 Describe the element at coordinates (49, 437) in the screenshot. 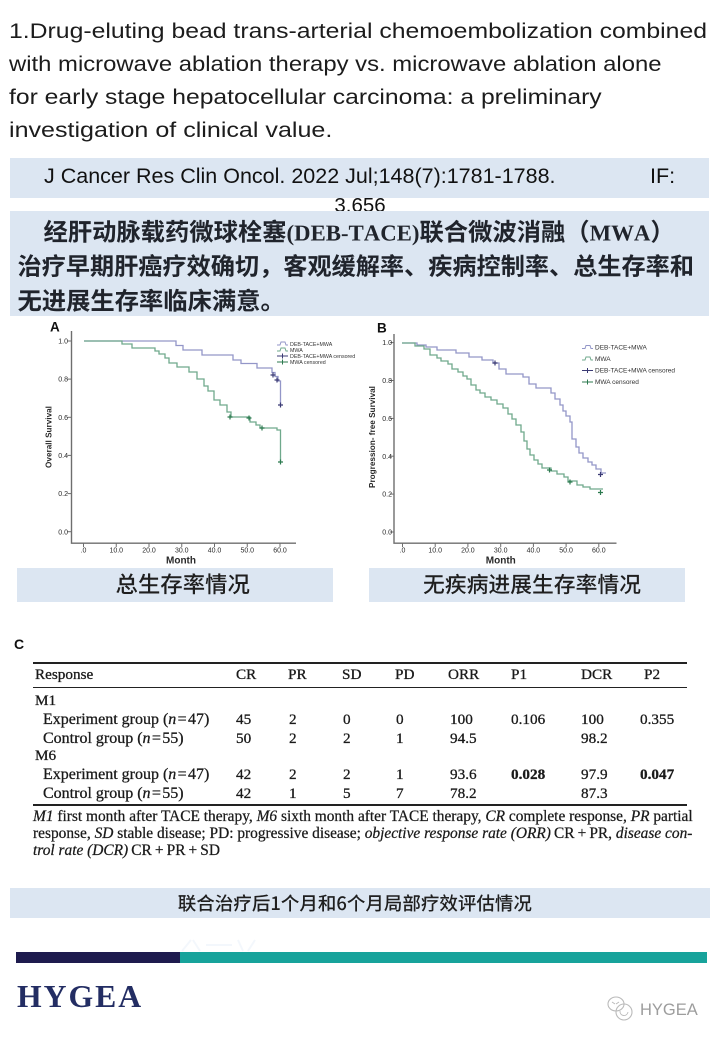

I see `svg-text: Overall Survival` at that location.